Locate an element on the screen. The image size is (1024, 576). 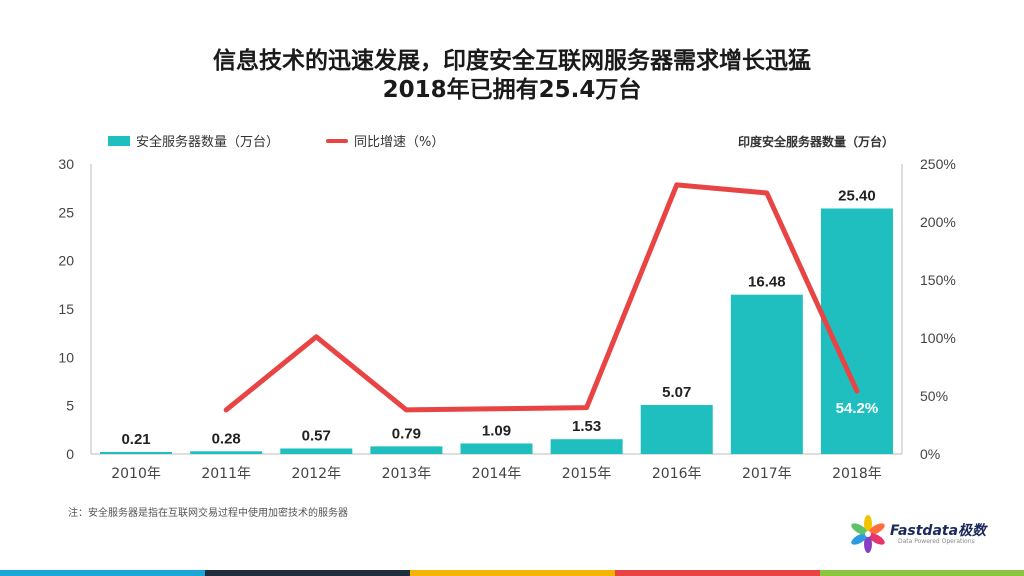
footer-stripe-yellow is located at coordinates (512, 573).